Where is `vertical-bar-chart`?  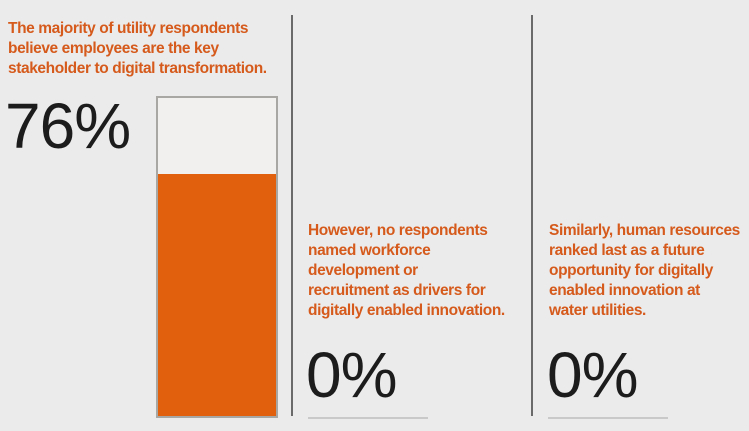 vertical-bar-chart is located at coordinates (217, 257).